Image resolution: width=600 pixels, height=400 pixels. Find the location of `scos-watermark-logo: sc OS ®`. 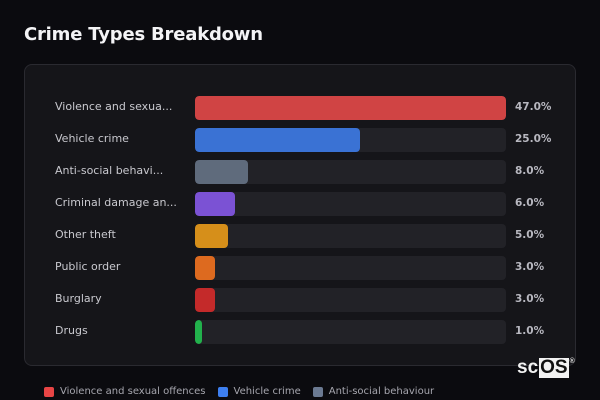

scos-watermark-logo: sc OS ® is located at coordinates (546, 368).